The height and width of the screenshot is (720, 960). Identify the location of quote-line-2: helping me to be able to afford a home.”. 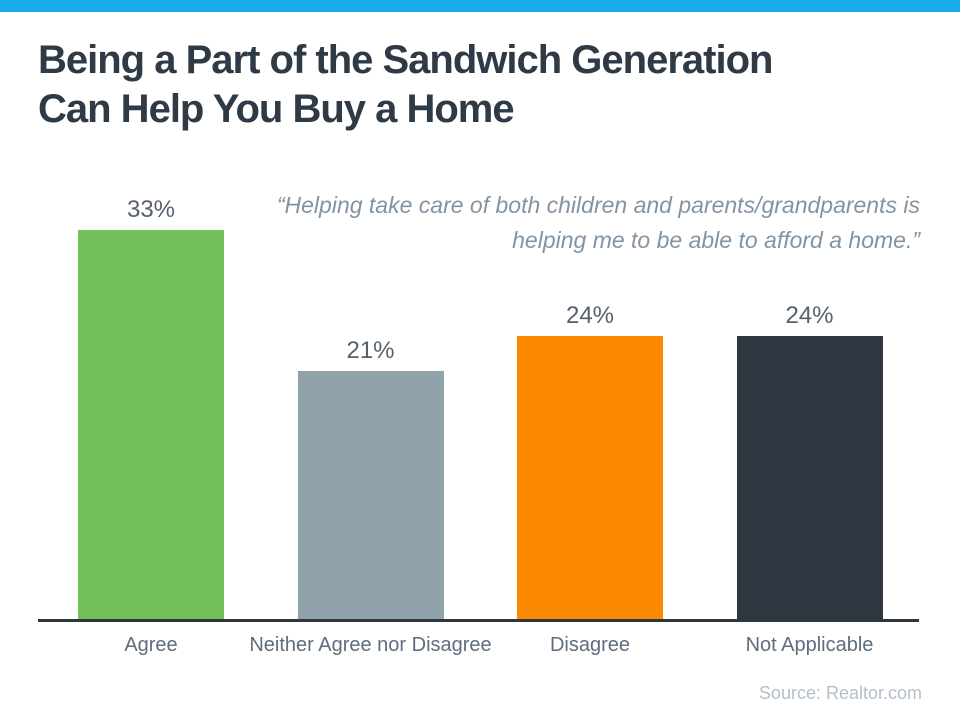
(716, 240).